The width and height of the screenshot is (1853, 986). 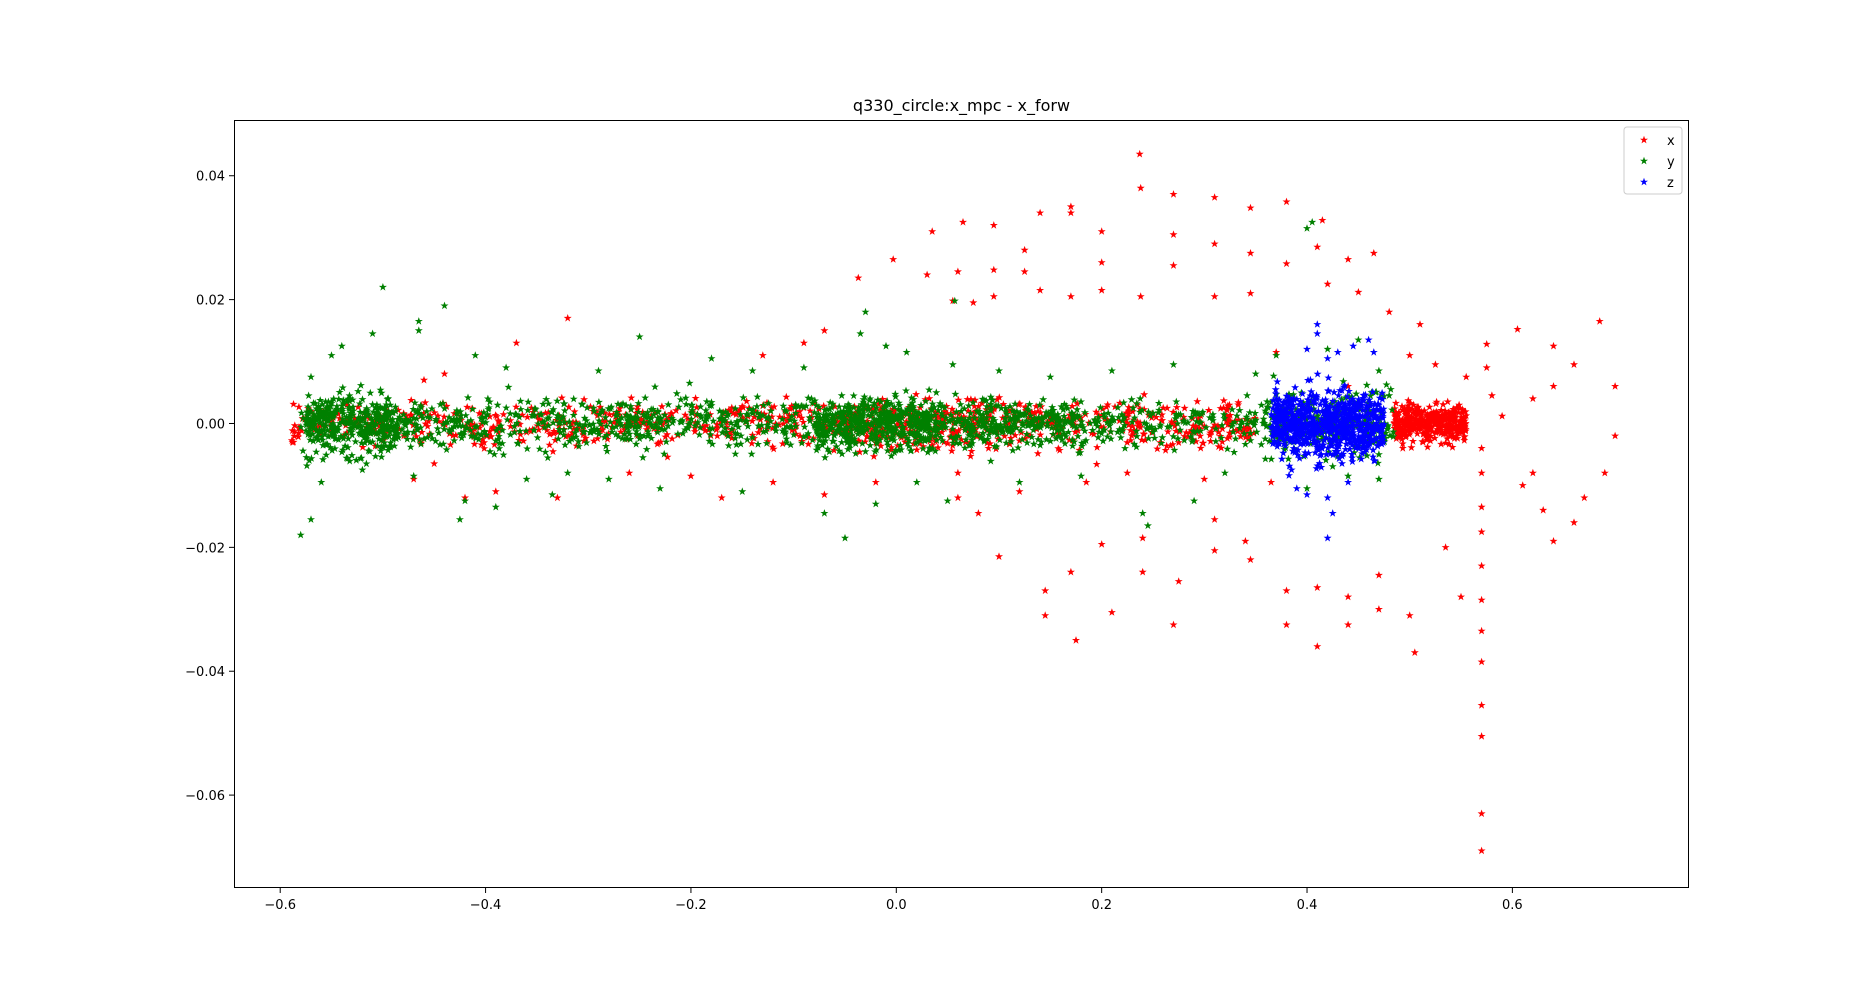 I want to click on legend-label-y: y, so click(x=1671, y=162).